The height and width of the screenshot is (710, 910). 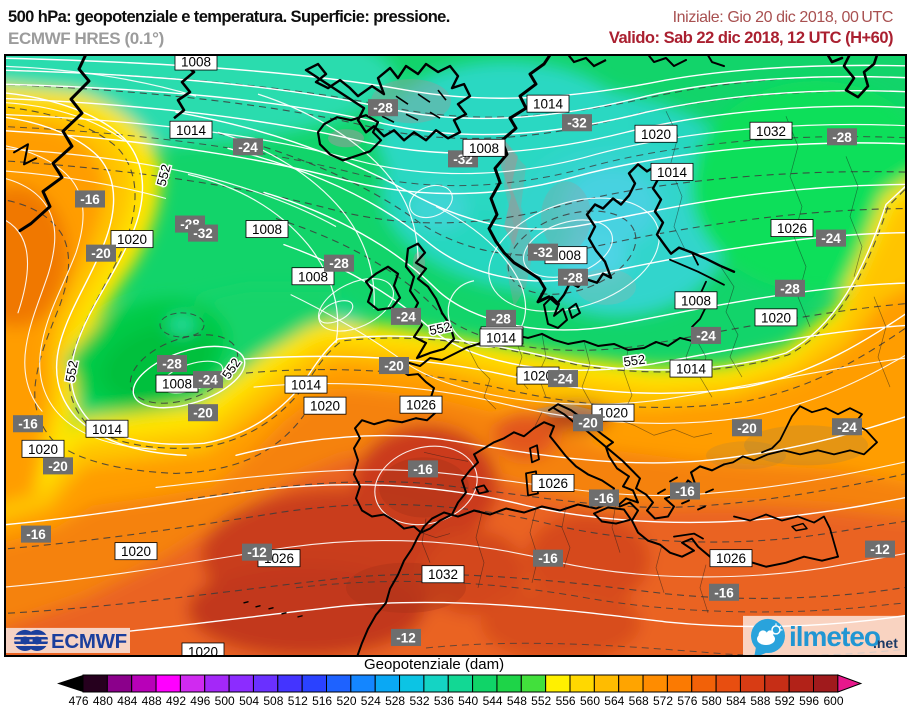 What do you see at coordinates (79, 701) in the screenshot?
I see `svg-text: 476` at bounding box center [79, 701].